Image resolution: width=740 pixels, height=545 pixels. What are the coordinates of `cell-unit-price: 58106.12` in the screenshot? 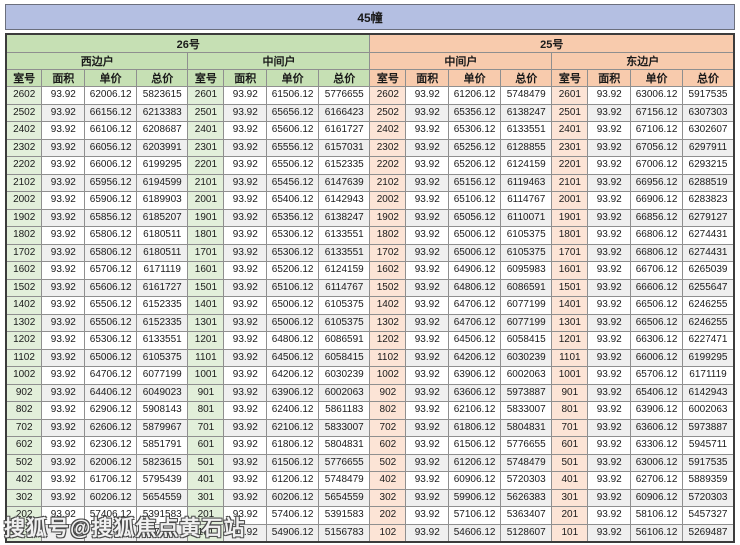 It's located at (656, 515).